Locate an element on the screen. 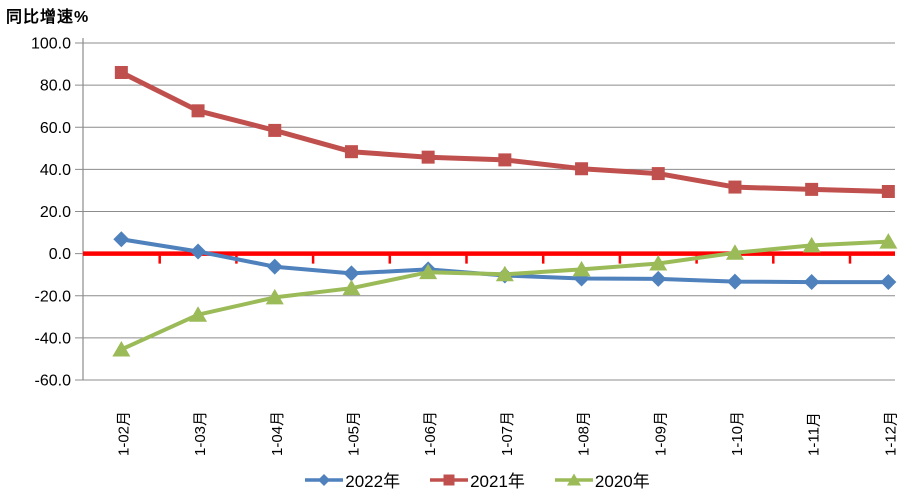  y-axis-label: 80.0 is located at coordinates (55, 86).